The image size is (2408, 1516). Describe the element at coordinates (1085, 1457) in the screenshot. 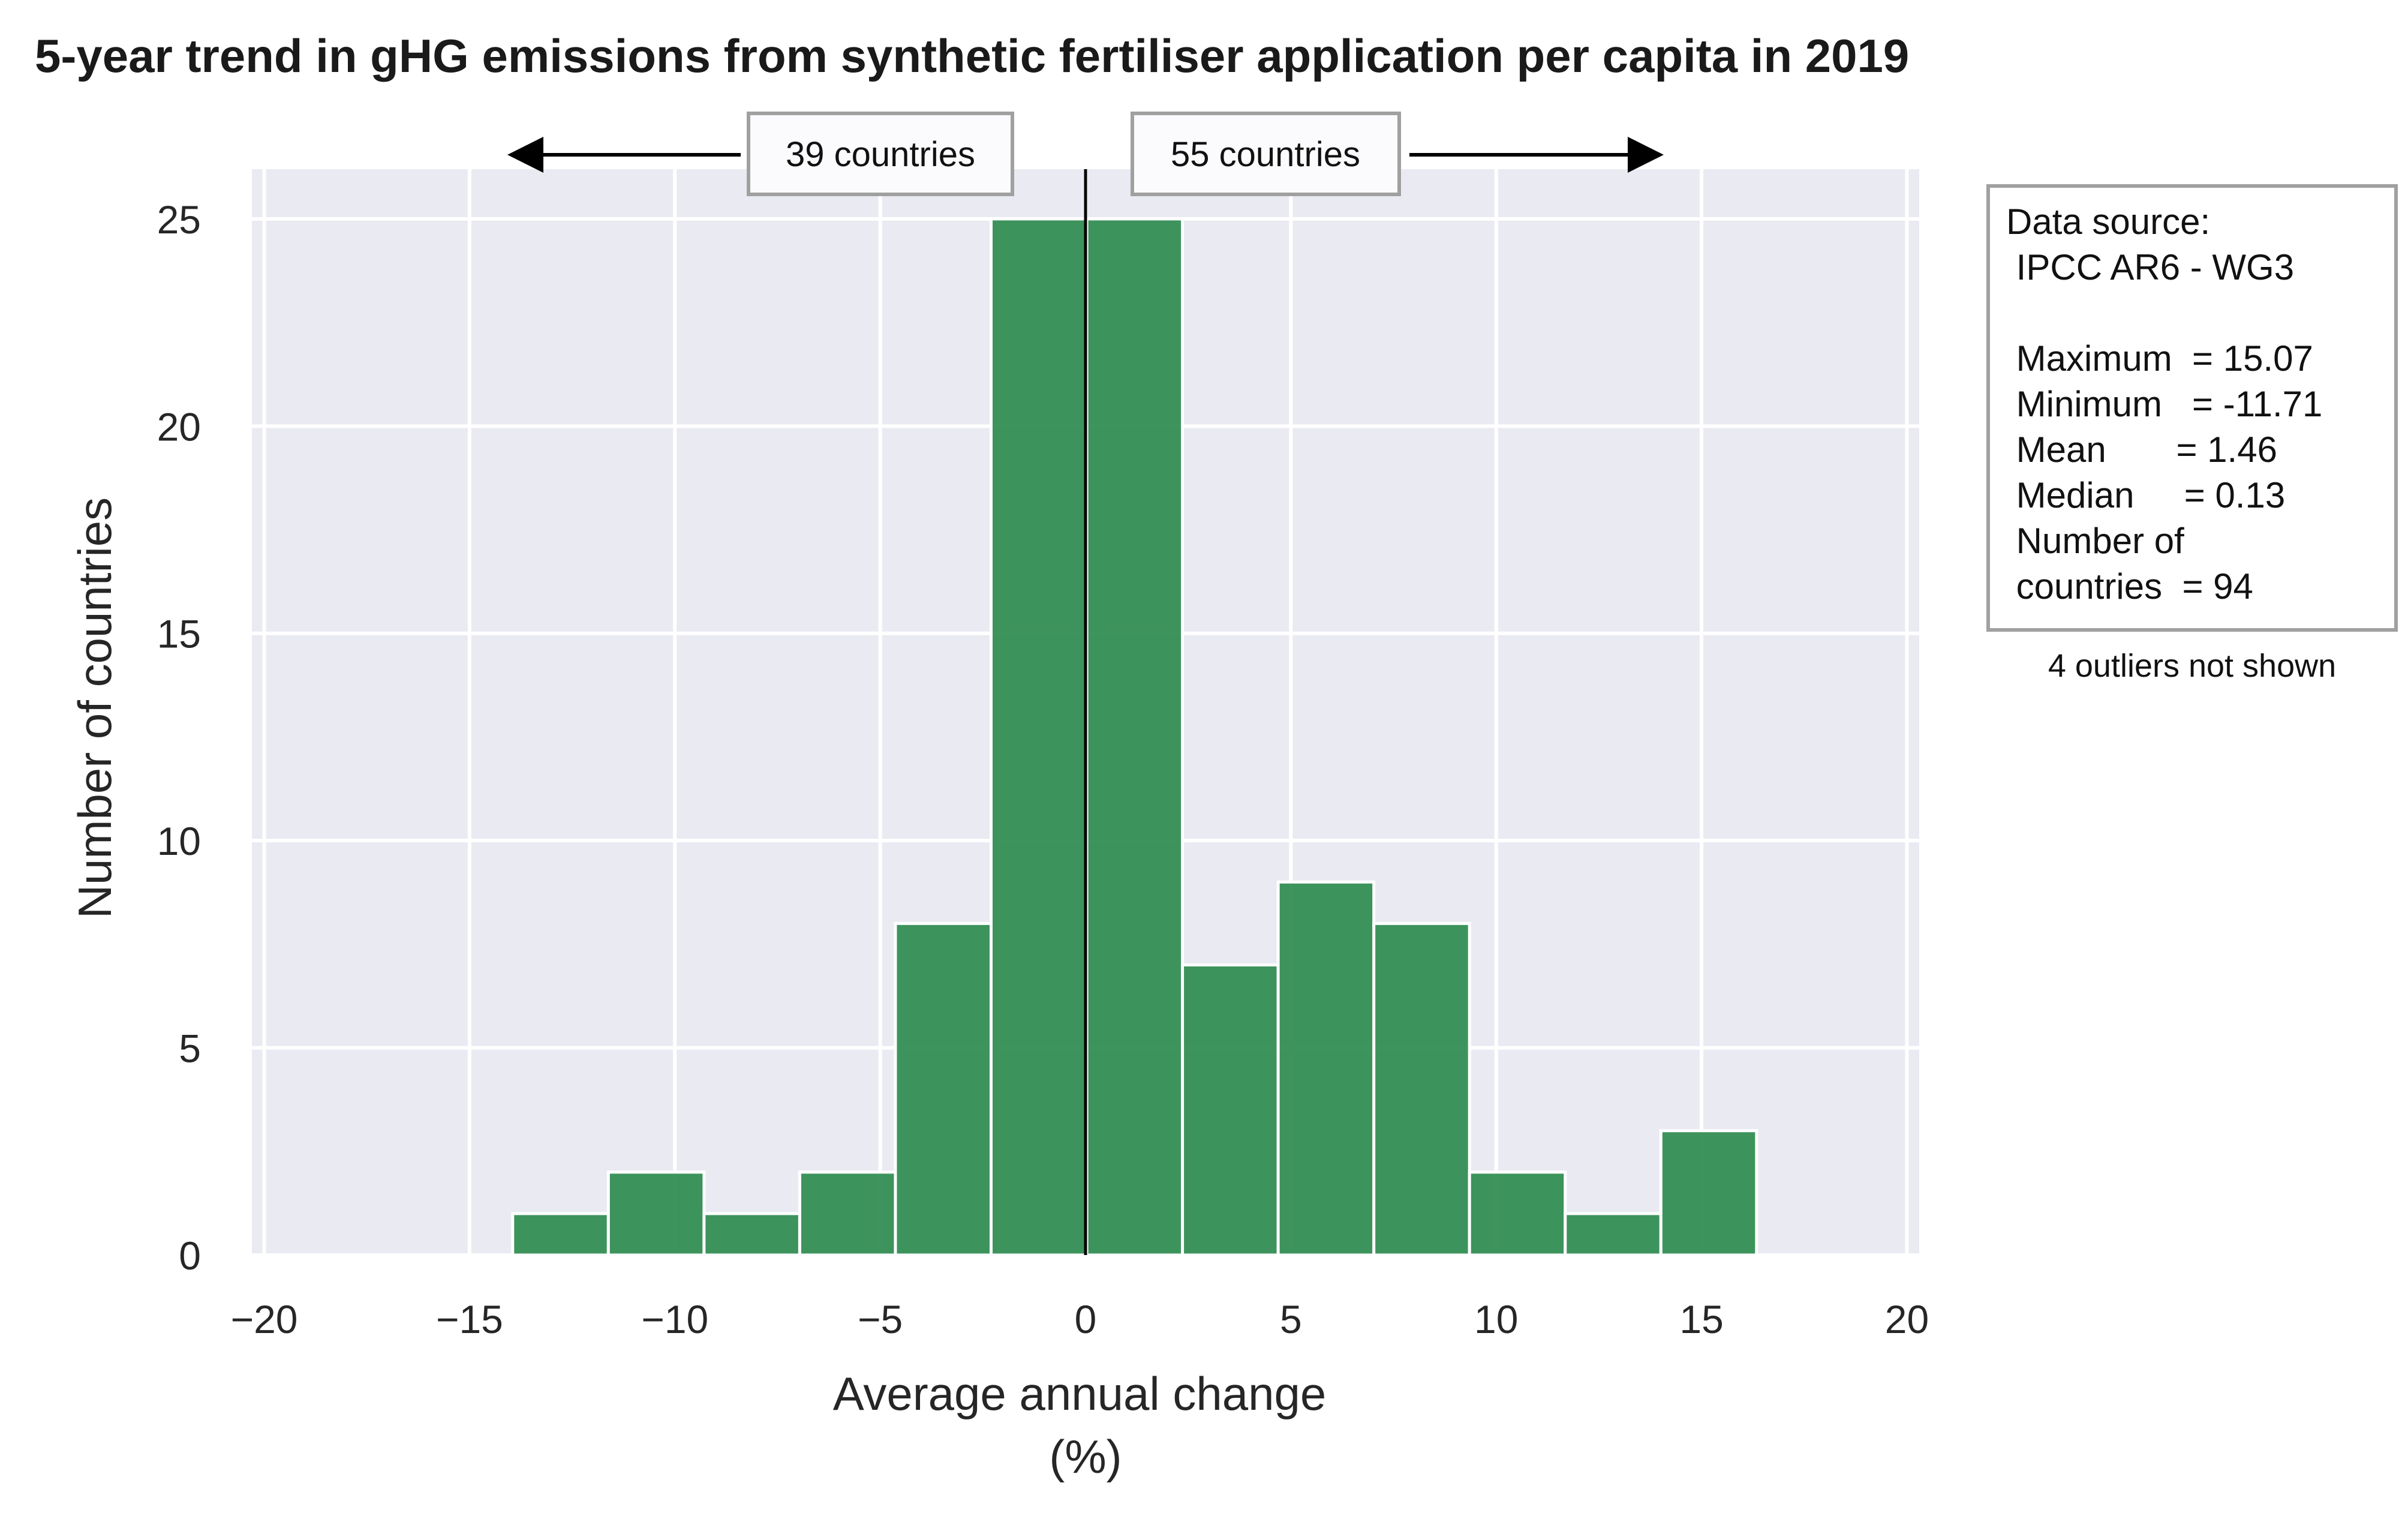

I see `x-axis-label-unit: (%)` at that location.